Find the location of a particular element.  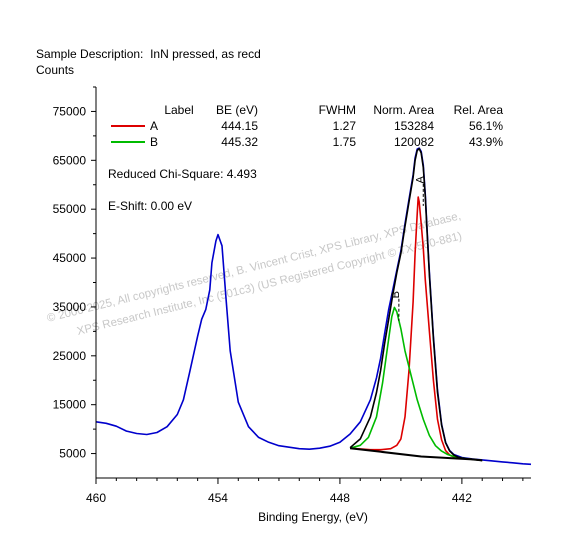

row-a-area: 153284 is located at coordinates (414, 126).